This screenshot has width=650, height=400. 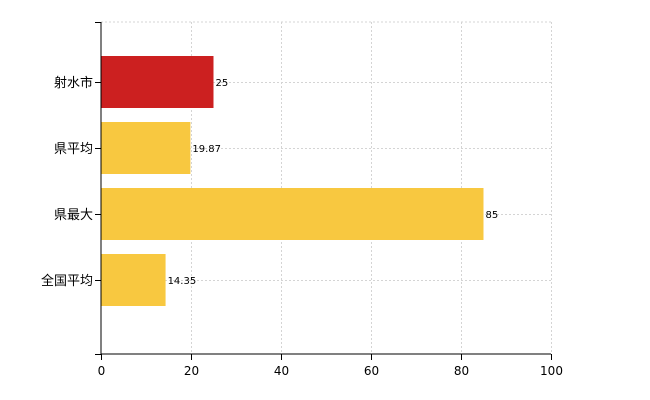 I want to click on category-label: 全国平均, so click(x=67, y=281).